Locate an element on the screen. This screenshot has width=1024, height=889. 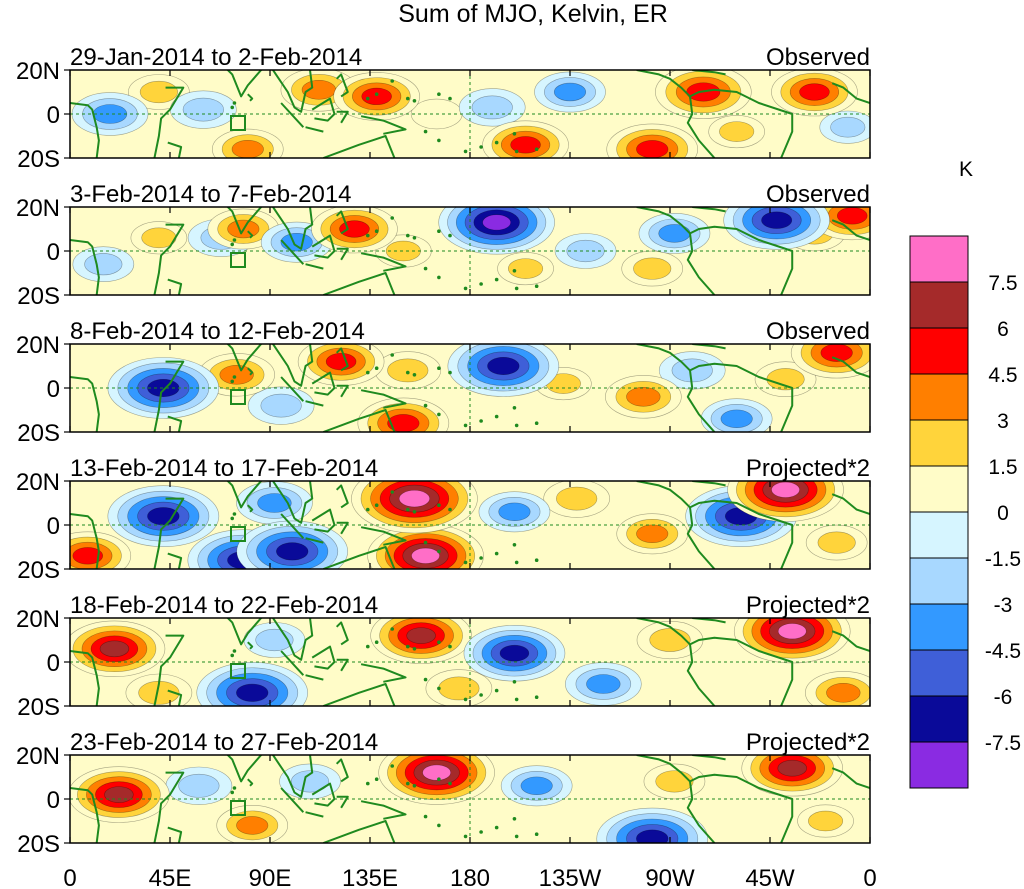
colorbar-level-label: 4.5 is located at coordinates (1002, 375).